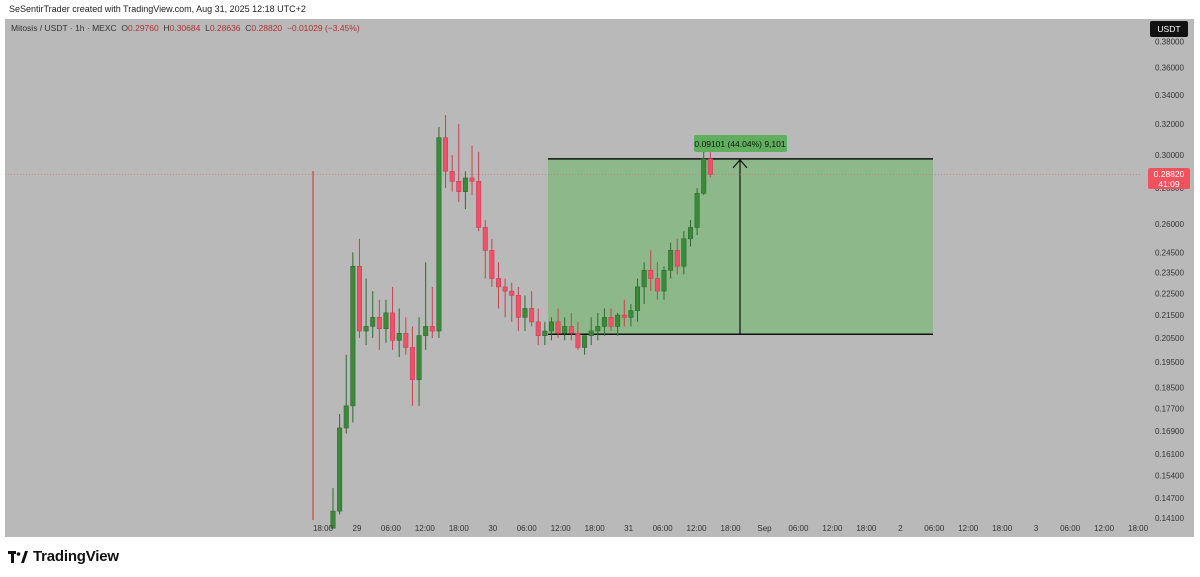 The image size is (1200, 577). I want to click on open-value: 0.29760, so click(143, 28).